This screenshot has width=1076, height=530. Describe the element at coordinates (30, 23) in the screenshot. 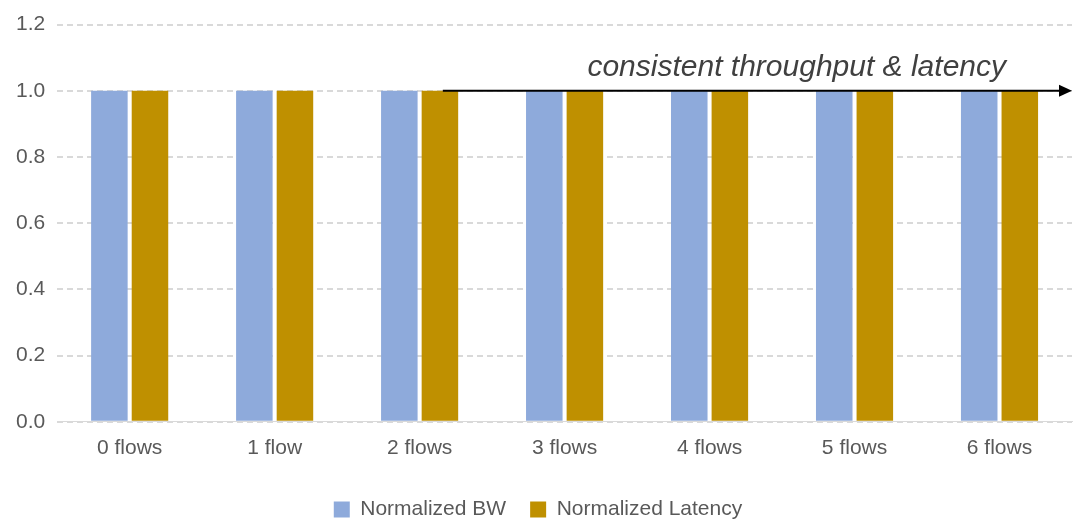

I see `y-tick-label: 1.2` at that location.